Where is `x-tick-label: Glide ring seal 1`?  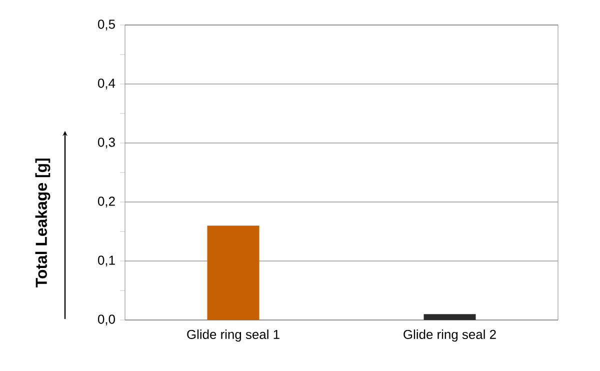
x-tick-label: Glide ring seal 1 is located at coordinates (233, 336).